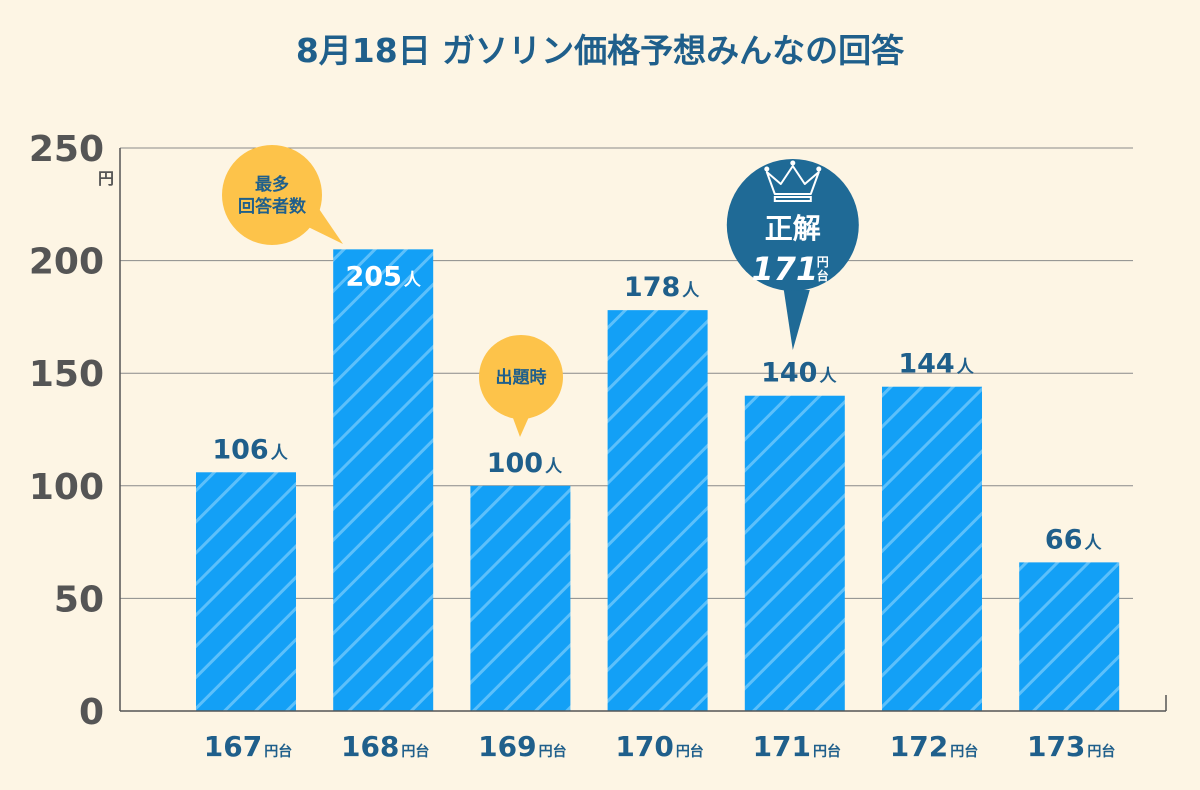  Describe the element at coordinates (272, 184) in the screenshot. I see `callout-text: 最多` at that location.